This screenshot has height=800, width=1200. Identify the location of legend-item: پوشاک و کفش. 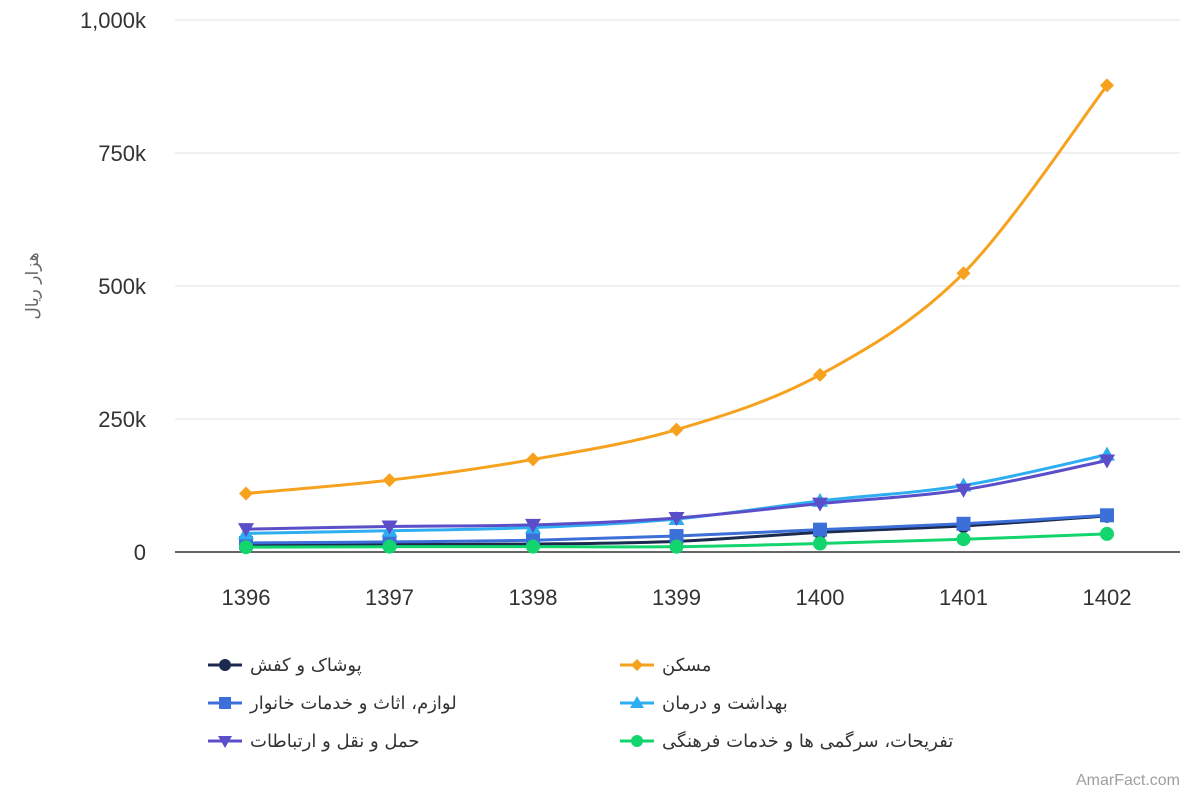
(285, 665).